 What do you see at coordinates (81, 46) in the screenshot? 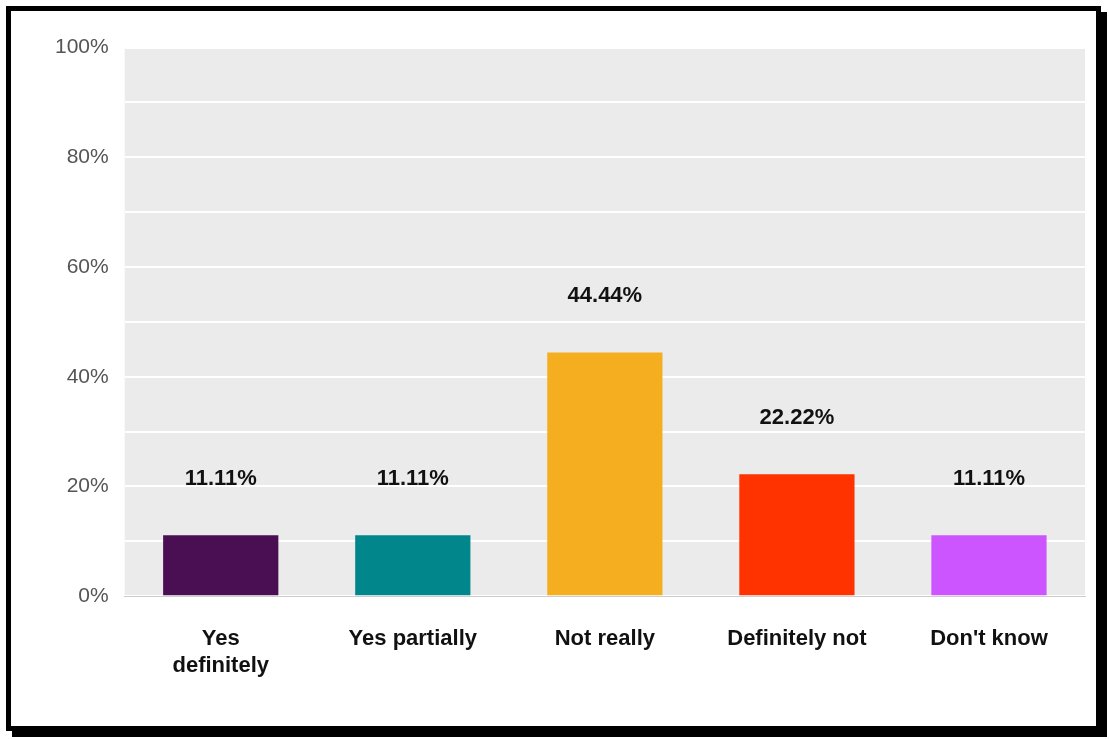
I see `y-tick-label: 100%` at bounding box center [81, 46].